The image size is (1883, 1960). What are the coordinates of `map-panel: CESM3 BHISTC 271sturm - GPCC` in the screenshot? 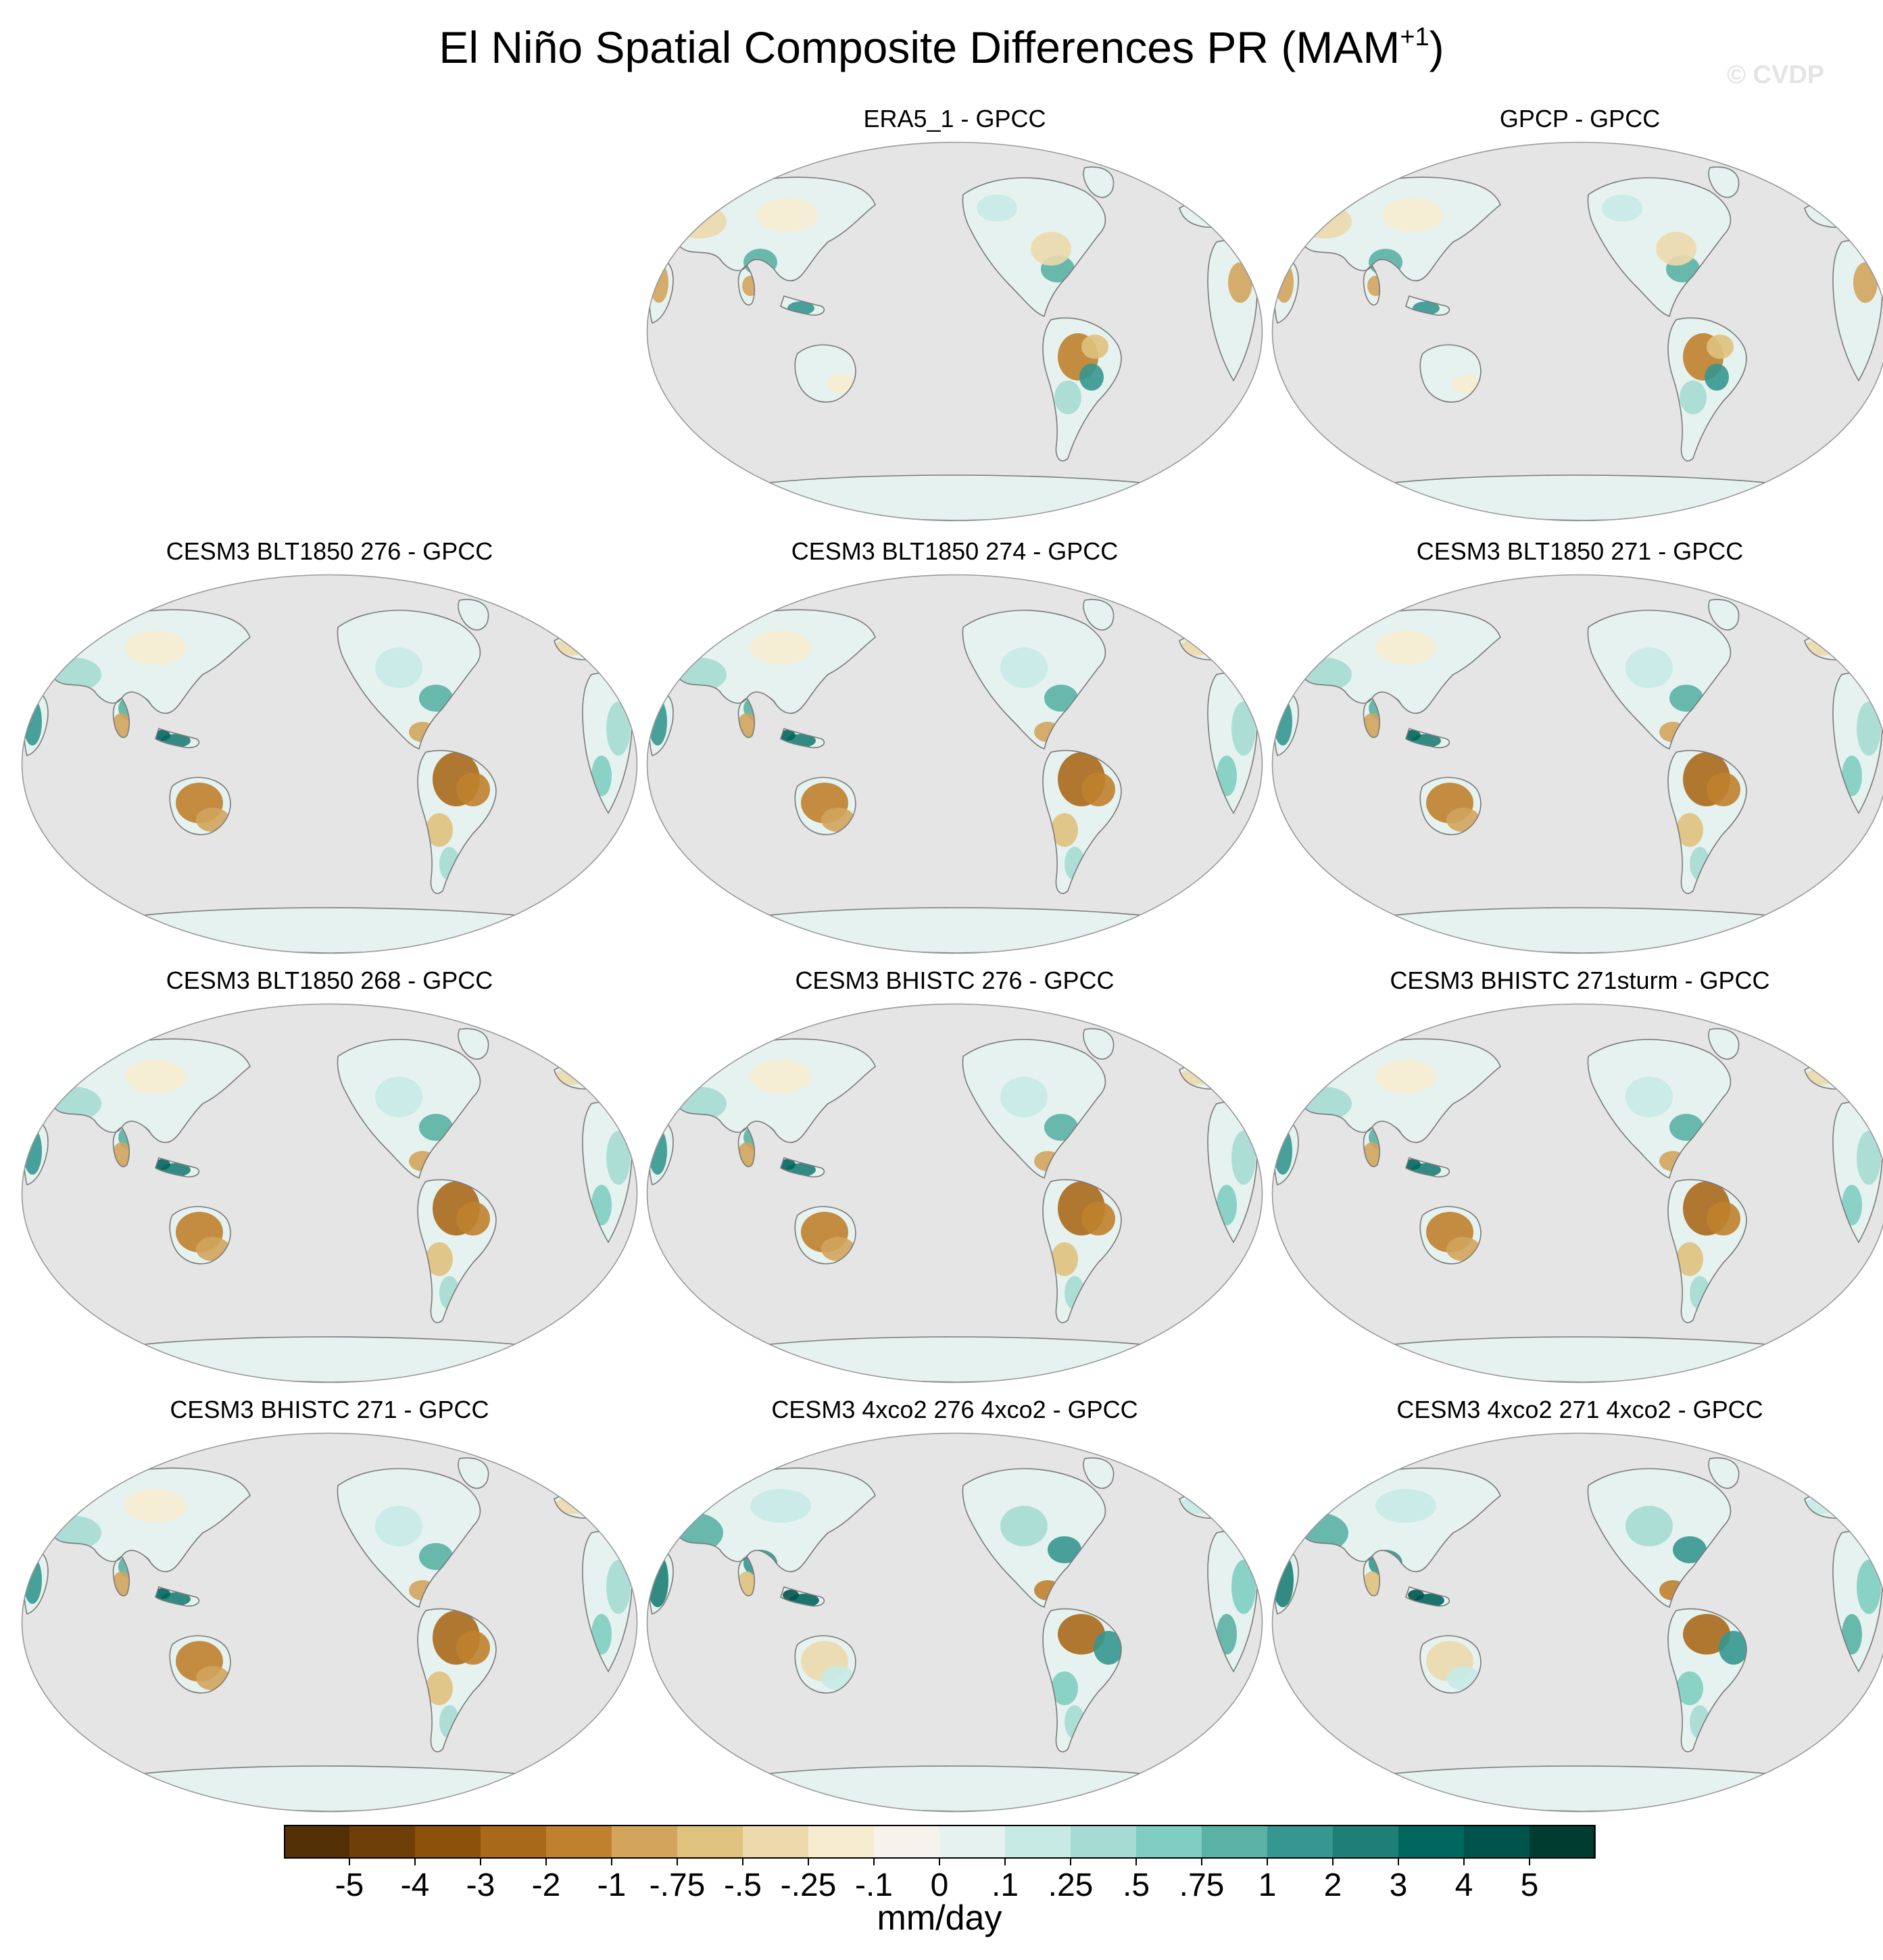 It's located at (1577, 1177).